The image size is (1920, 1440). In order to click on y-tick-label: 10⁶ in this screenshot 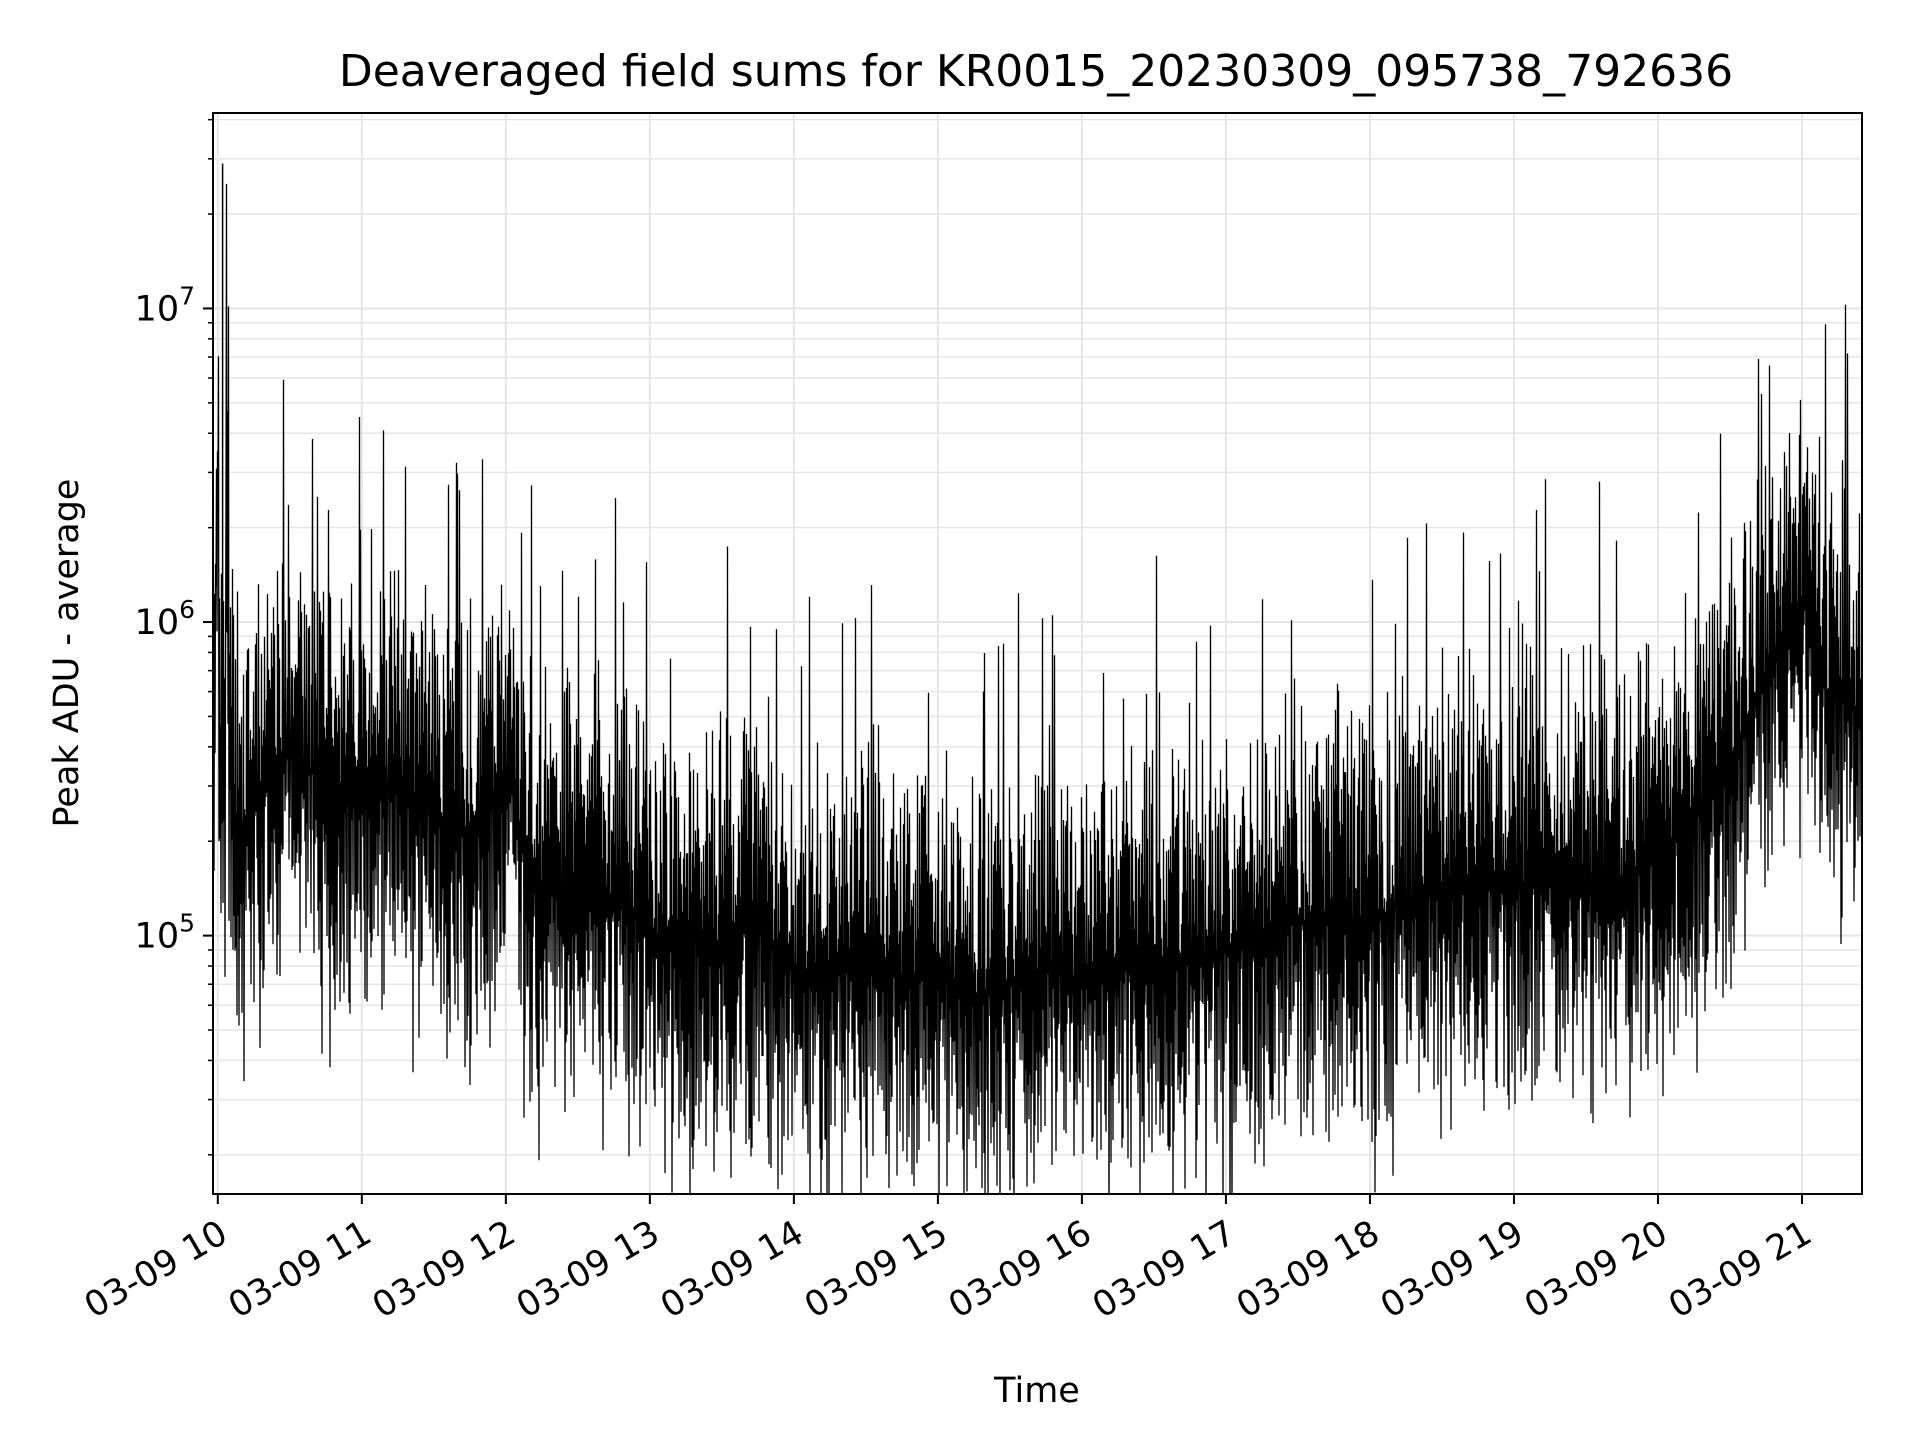, I will do `click(165, 619)`.